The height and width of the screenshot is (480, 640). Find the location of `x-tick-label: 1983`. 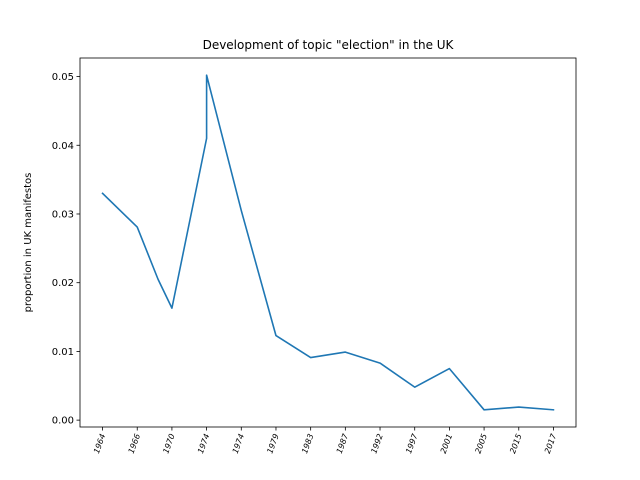

x-tick-label: 1983 is located at coordinates (307, 444).